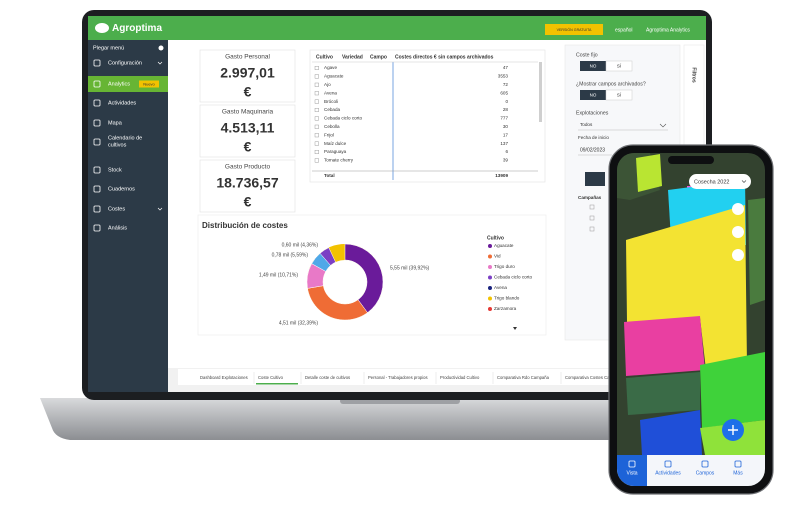 The image size is (800, 505). Describe the element at coordinates (504, 245) in the screenshot. I see `legend-label: Aguacate` at that location.